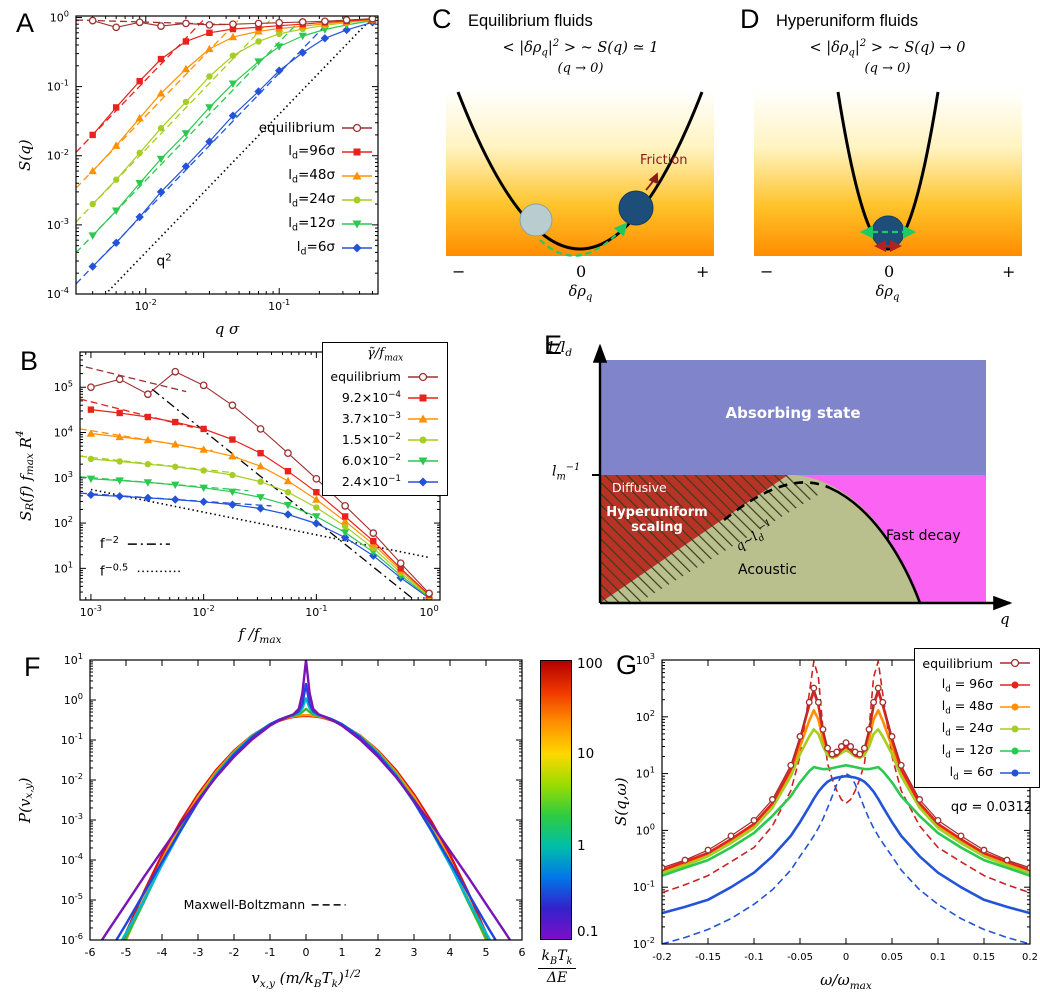 This screenshot has width=1040, height=992. Describe the element at coordinates (371, 397) in the screenshot. I see `legend-entry-label: 9.2×10⁻⁴` at that location.